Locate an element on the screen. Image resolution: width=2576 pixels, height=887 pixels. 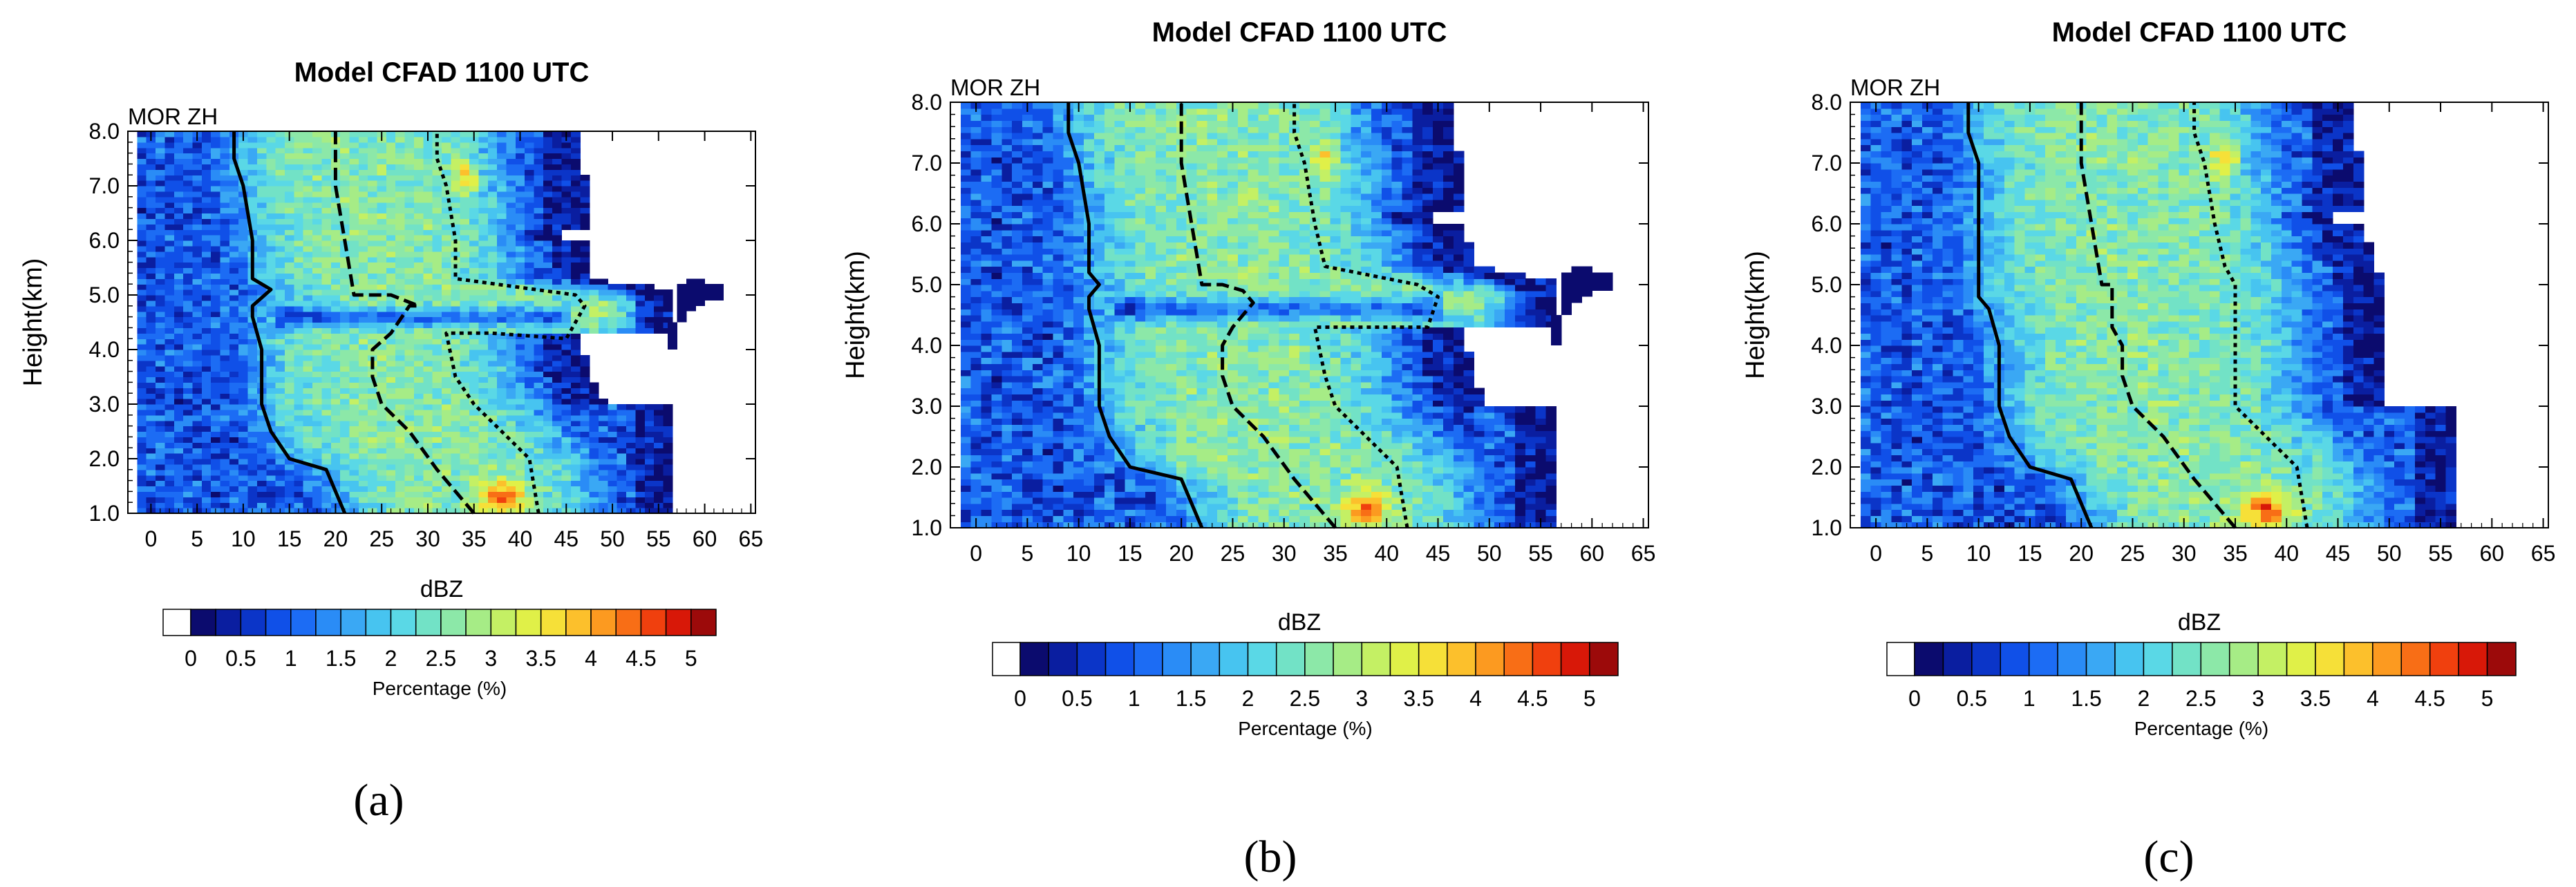
x-tick-label: 50 is located at coordinates (612, 538).